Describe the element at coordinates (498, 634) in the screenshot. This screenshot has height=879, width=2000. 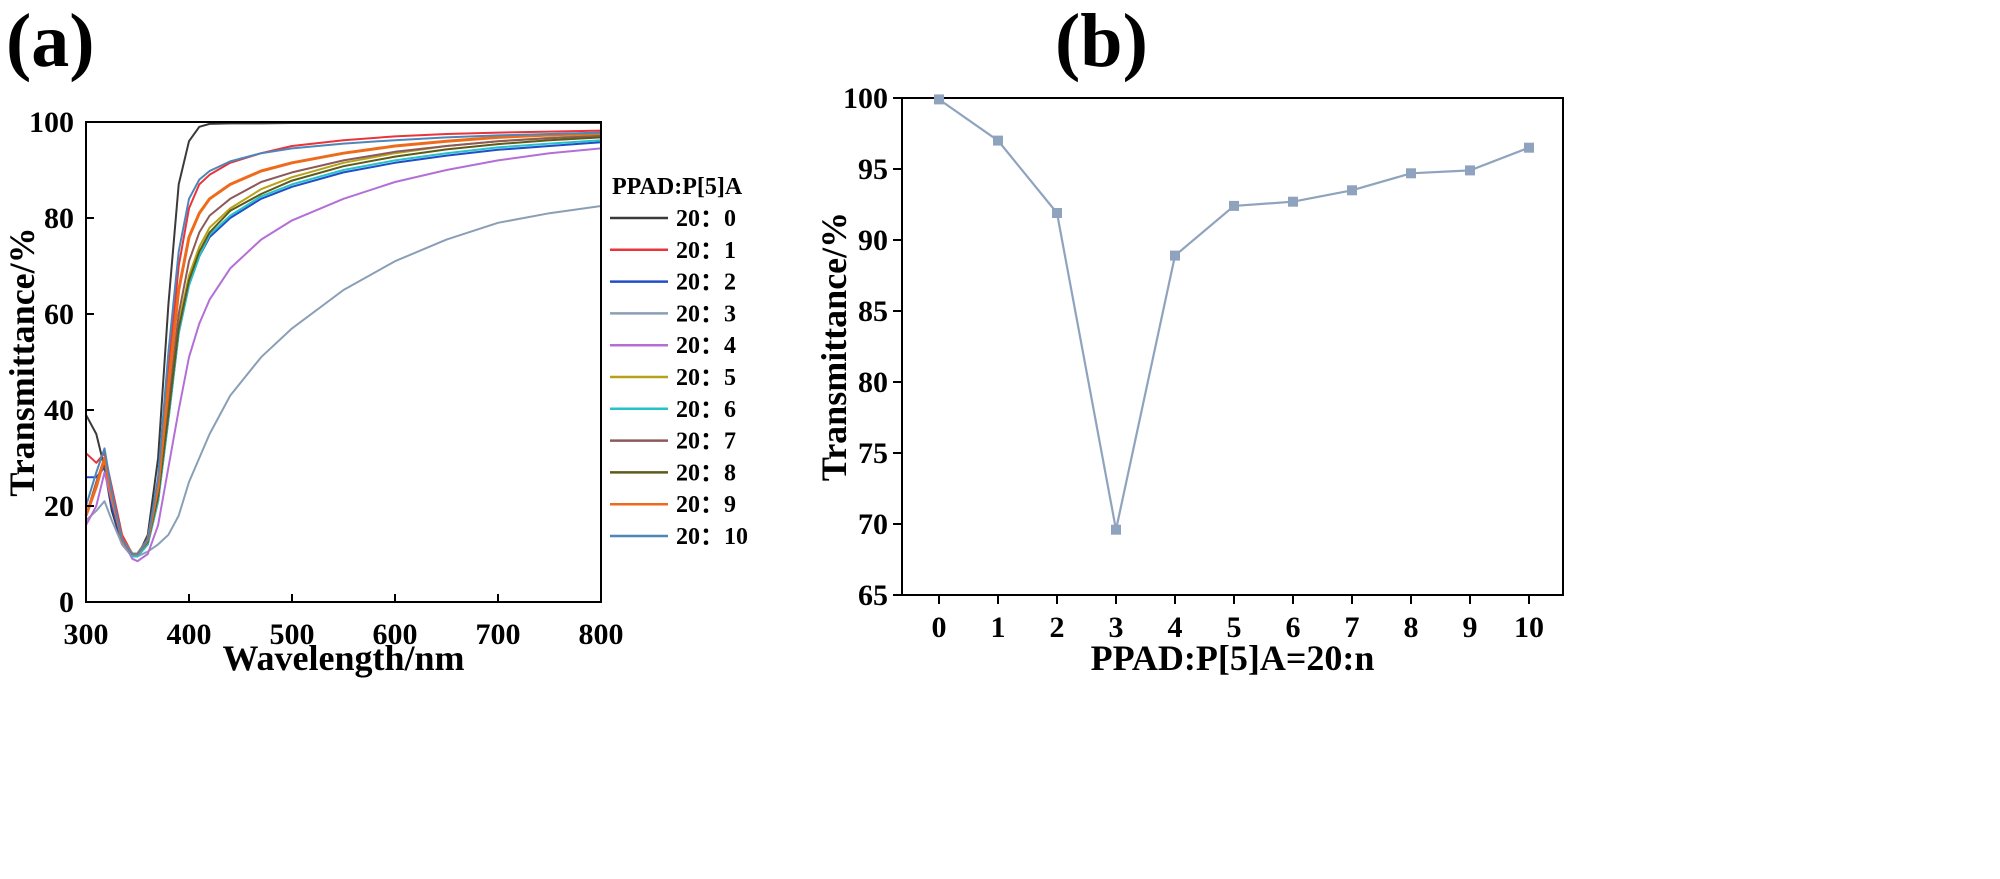
I see `x-tick-label: 700` at that location.